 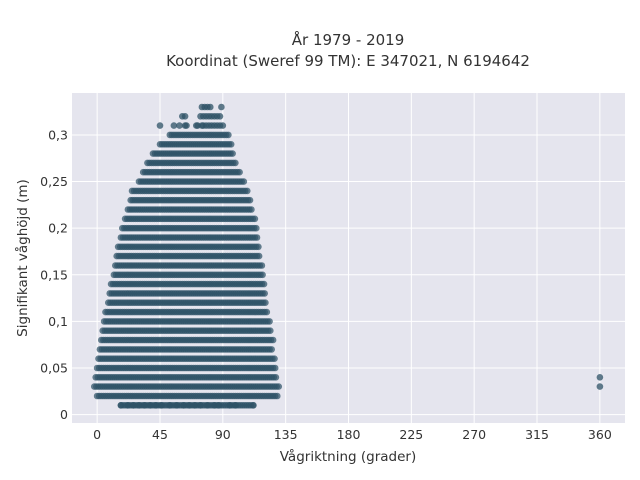 I want to click on chart-title-line-1: År 1979 - 2019, so click(x=348, y=39).